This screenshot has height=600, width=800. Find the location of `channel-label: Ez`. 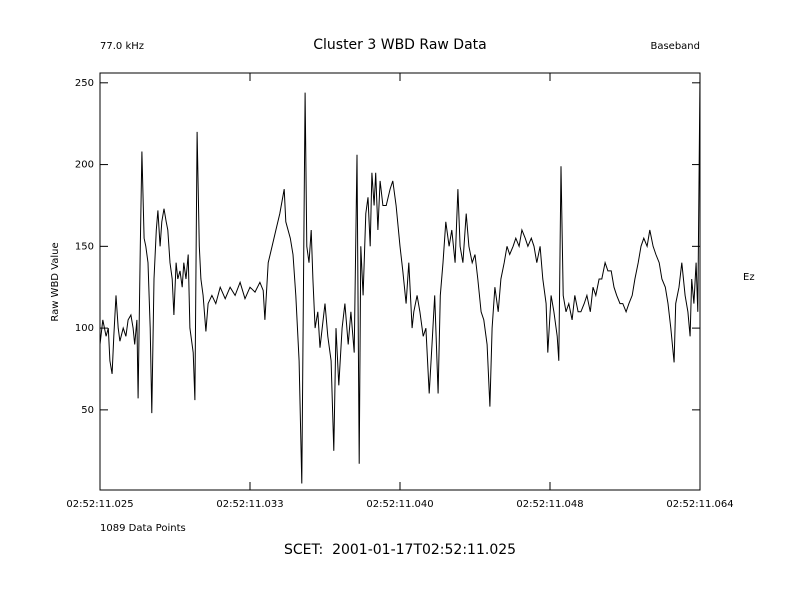

channel-label: Ez is located at coordinates (749, 277).